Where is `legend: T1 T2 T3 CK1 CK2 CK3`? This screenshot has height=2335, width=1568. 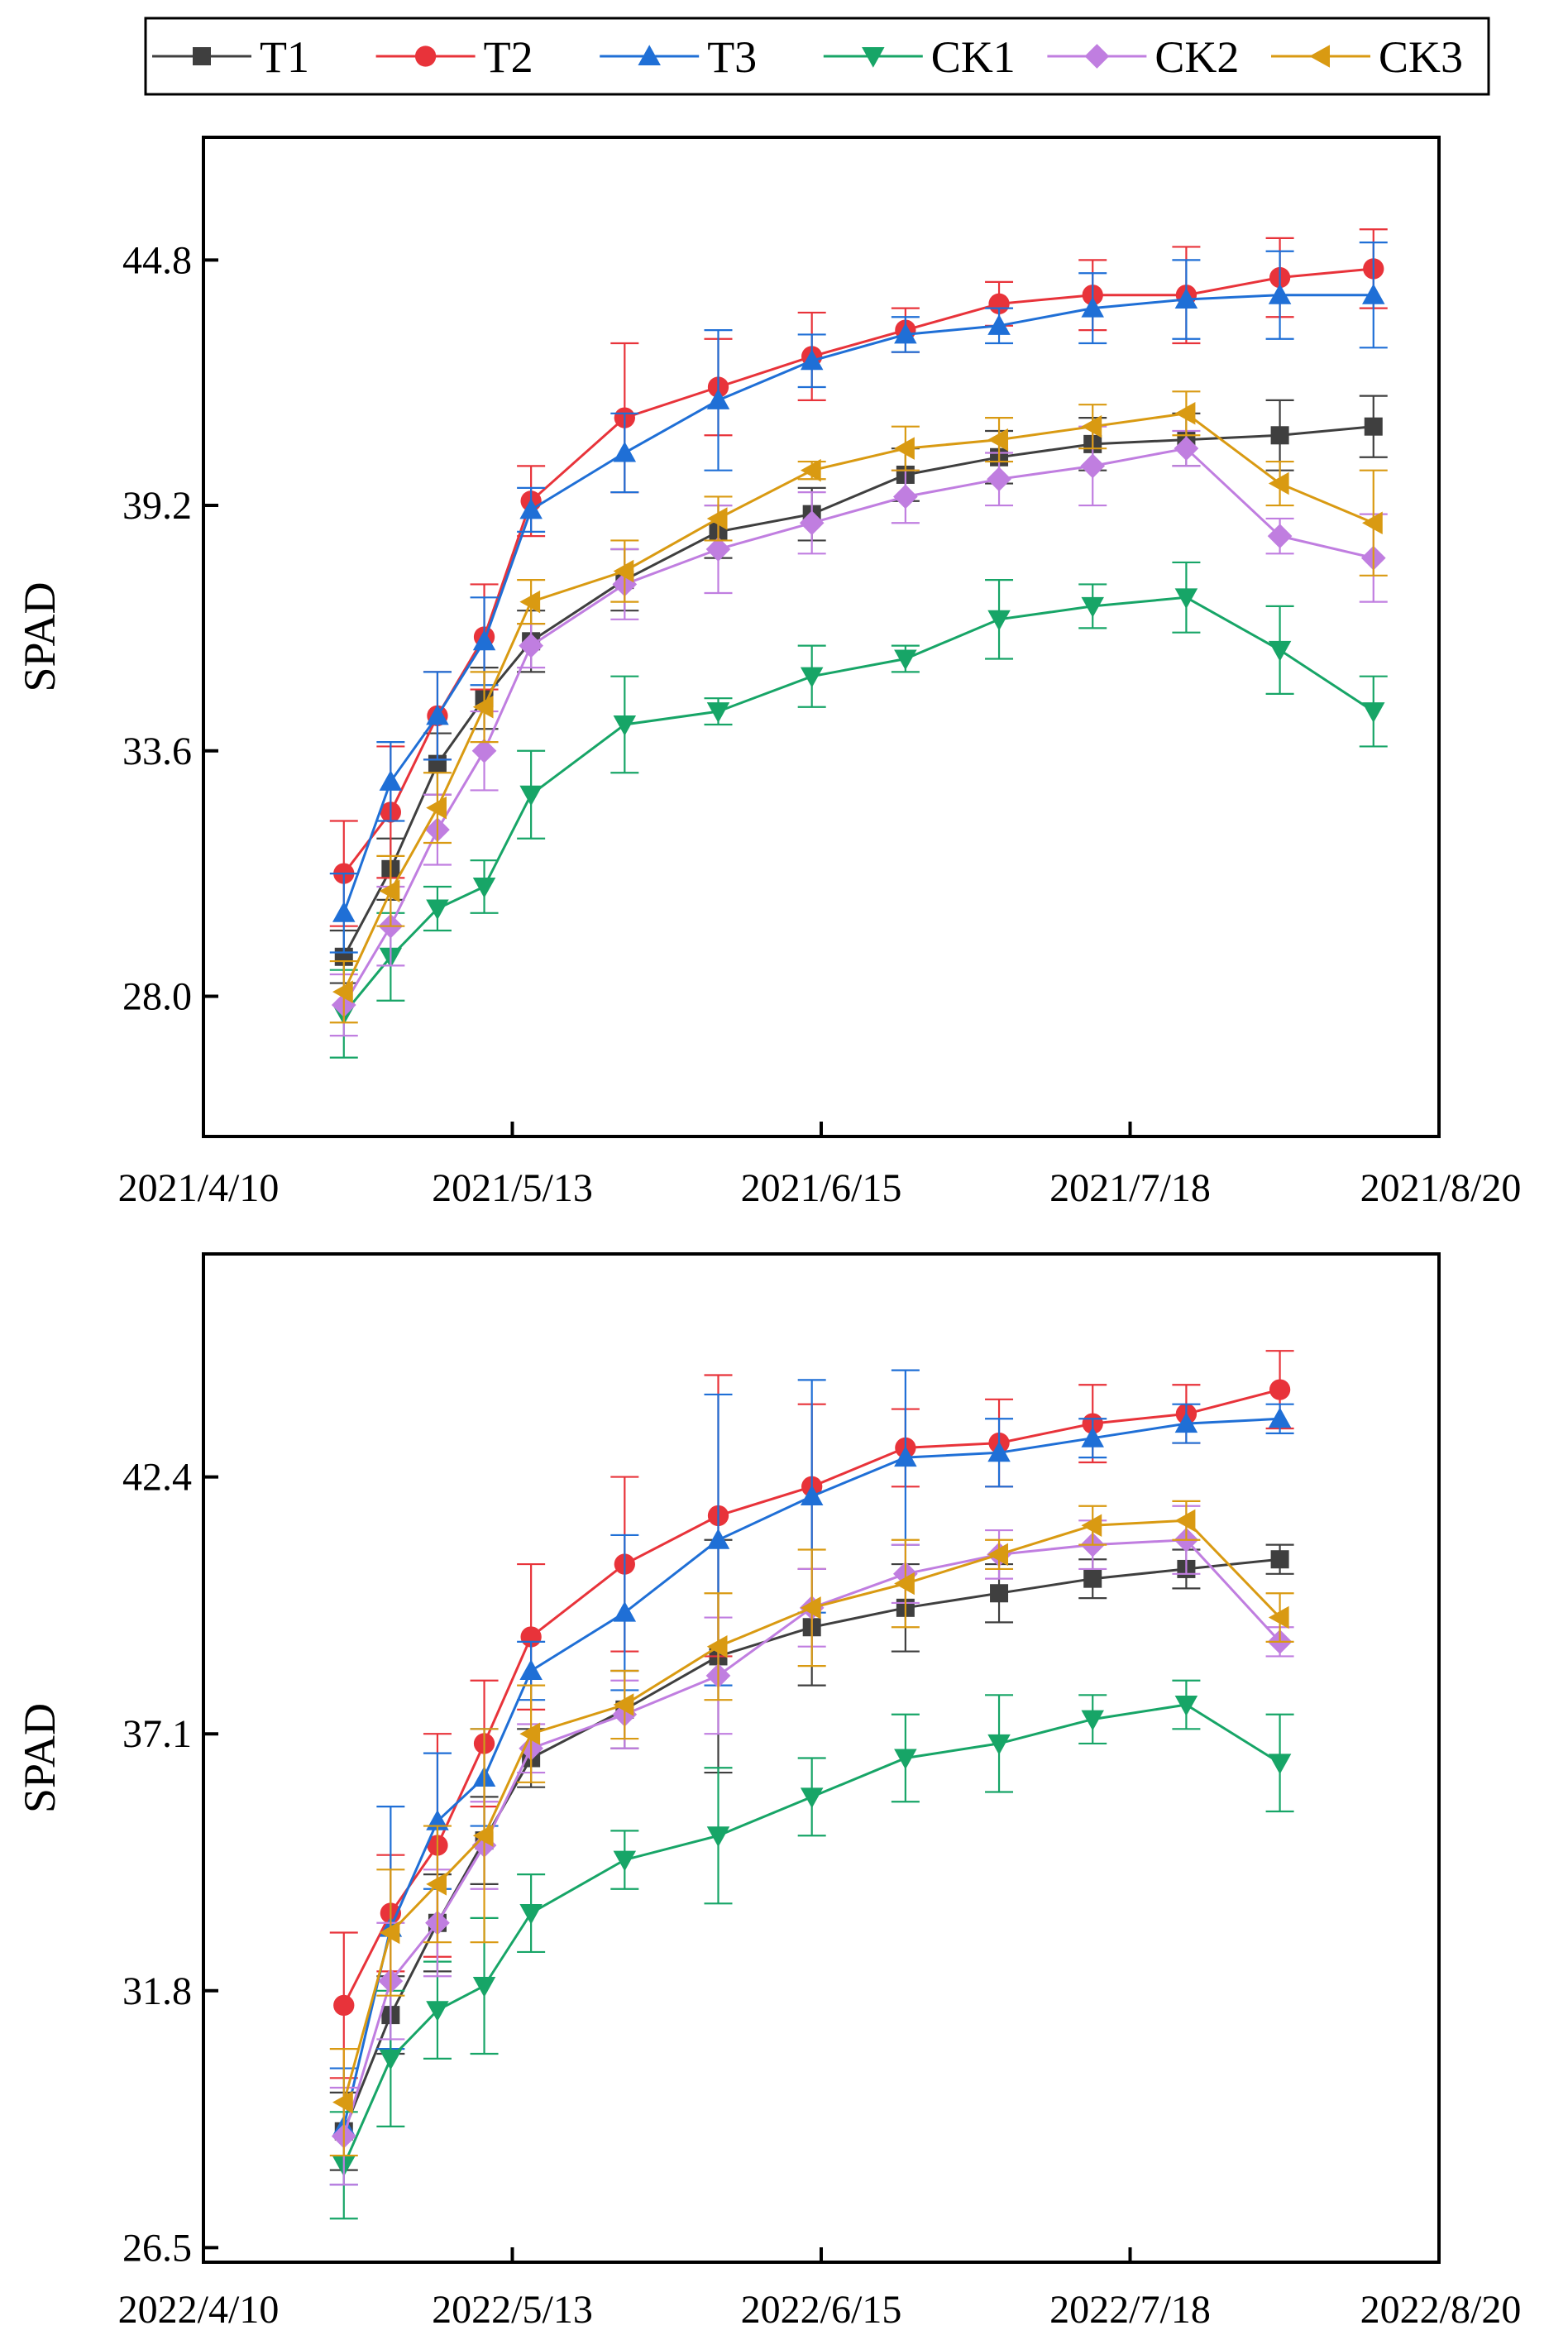 legend: T1 T2 T3 CK1 CK2 CK3 is located at coordinates (817, 56).